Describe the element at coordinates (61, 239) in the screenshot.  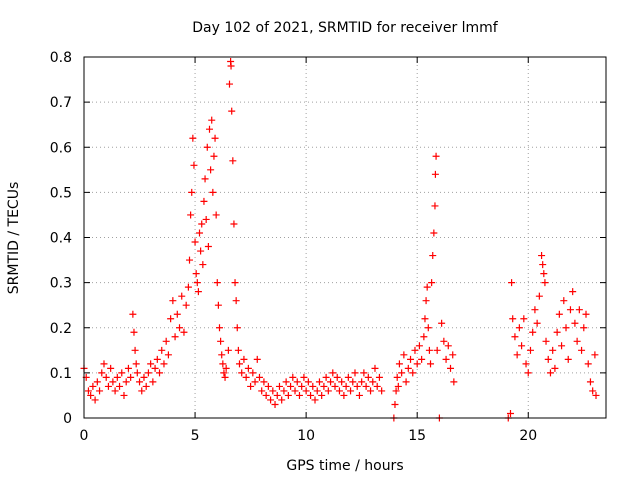
I see `y-tick-label: 0.4` at that location.